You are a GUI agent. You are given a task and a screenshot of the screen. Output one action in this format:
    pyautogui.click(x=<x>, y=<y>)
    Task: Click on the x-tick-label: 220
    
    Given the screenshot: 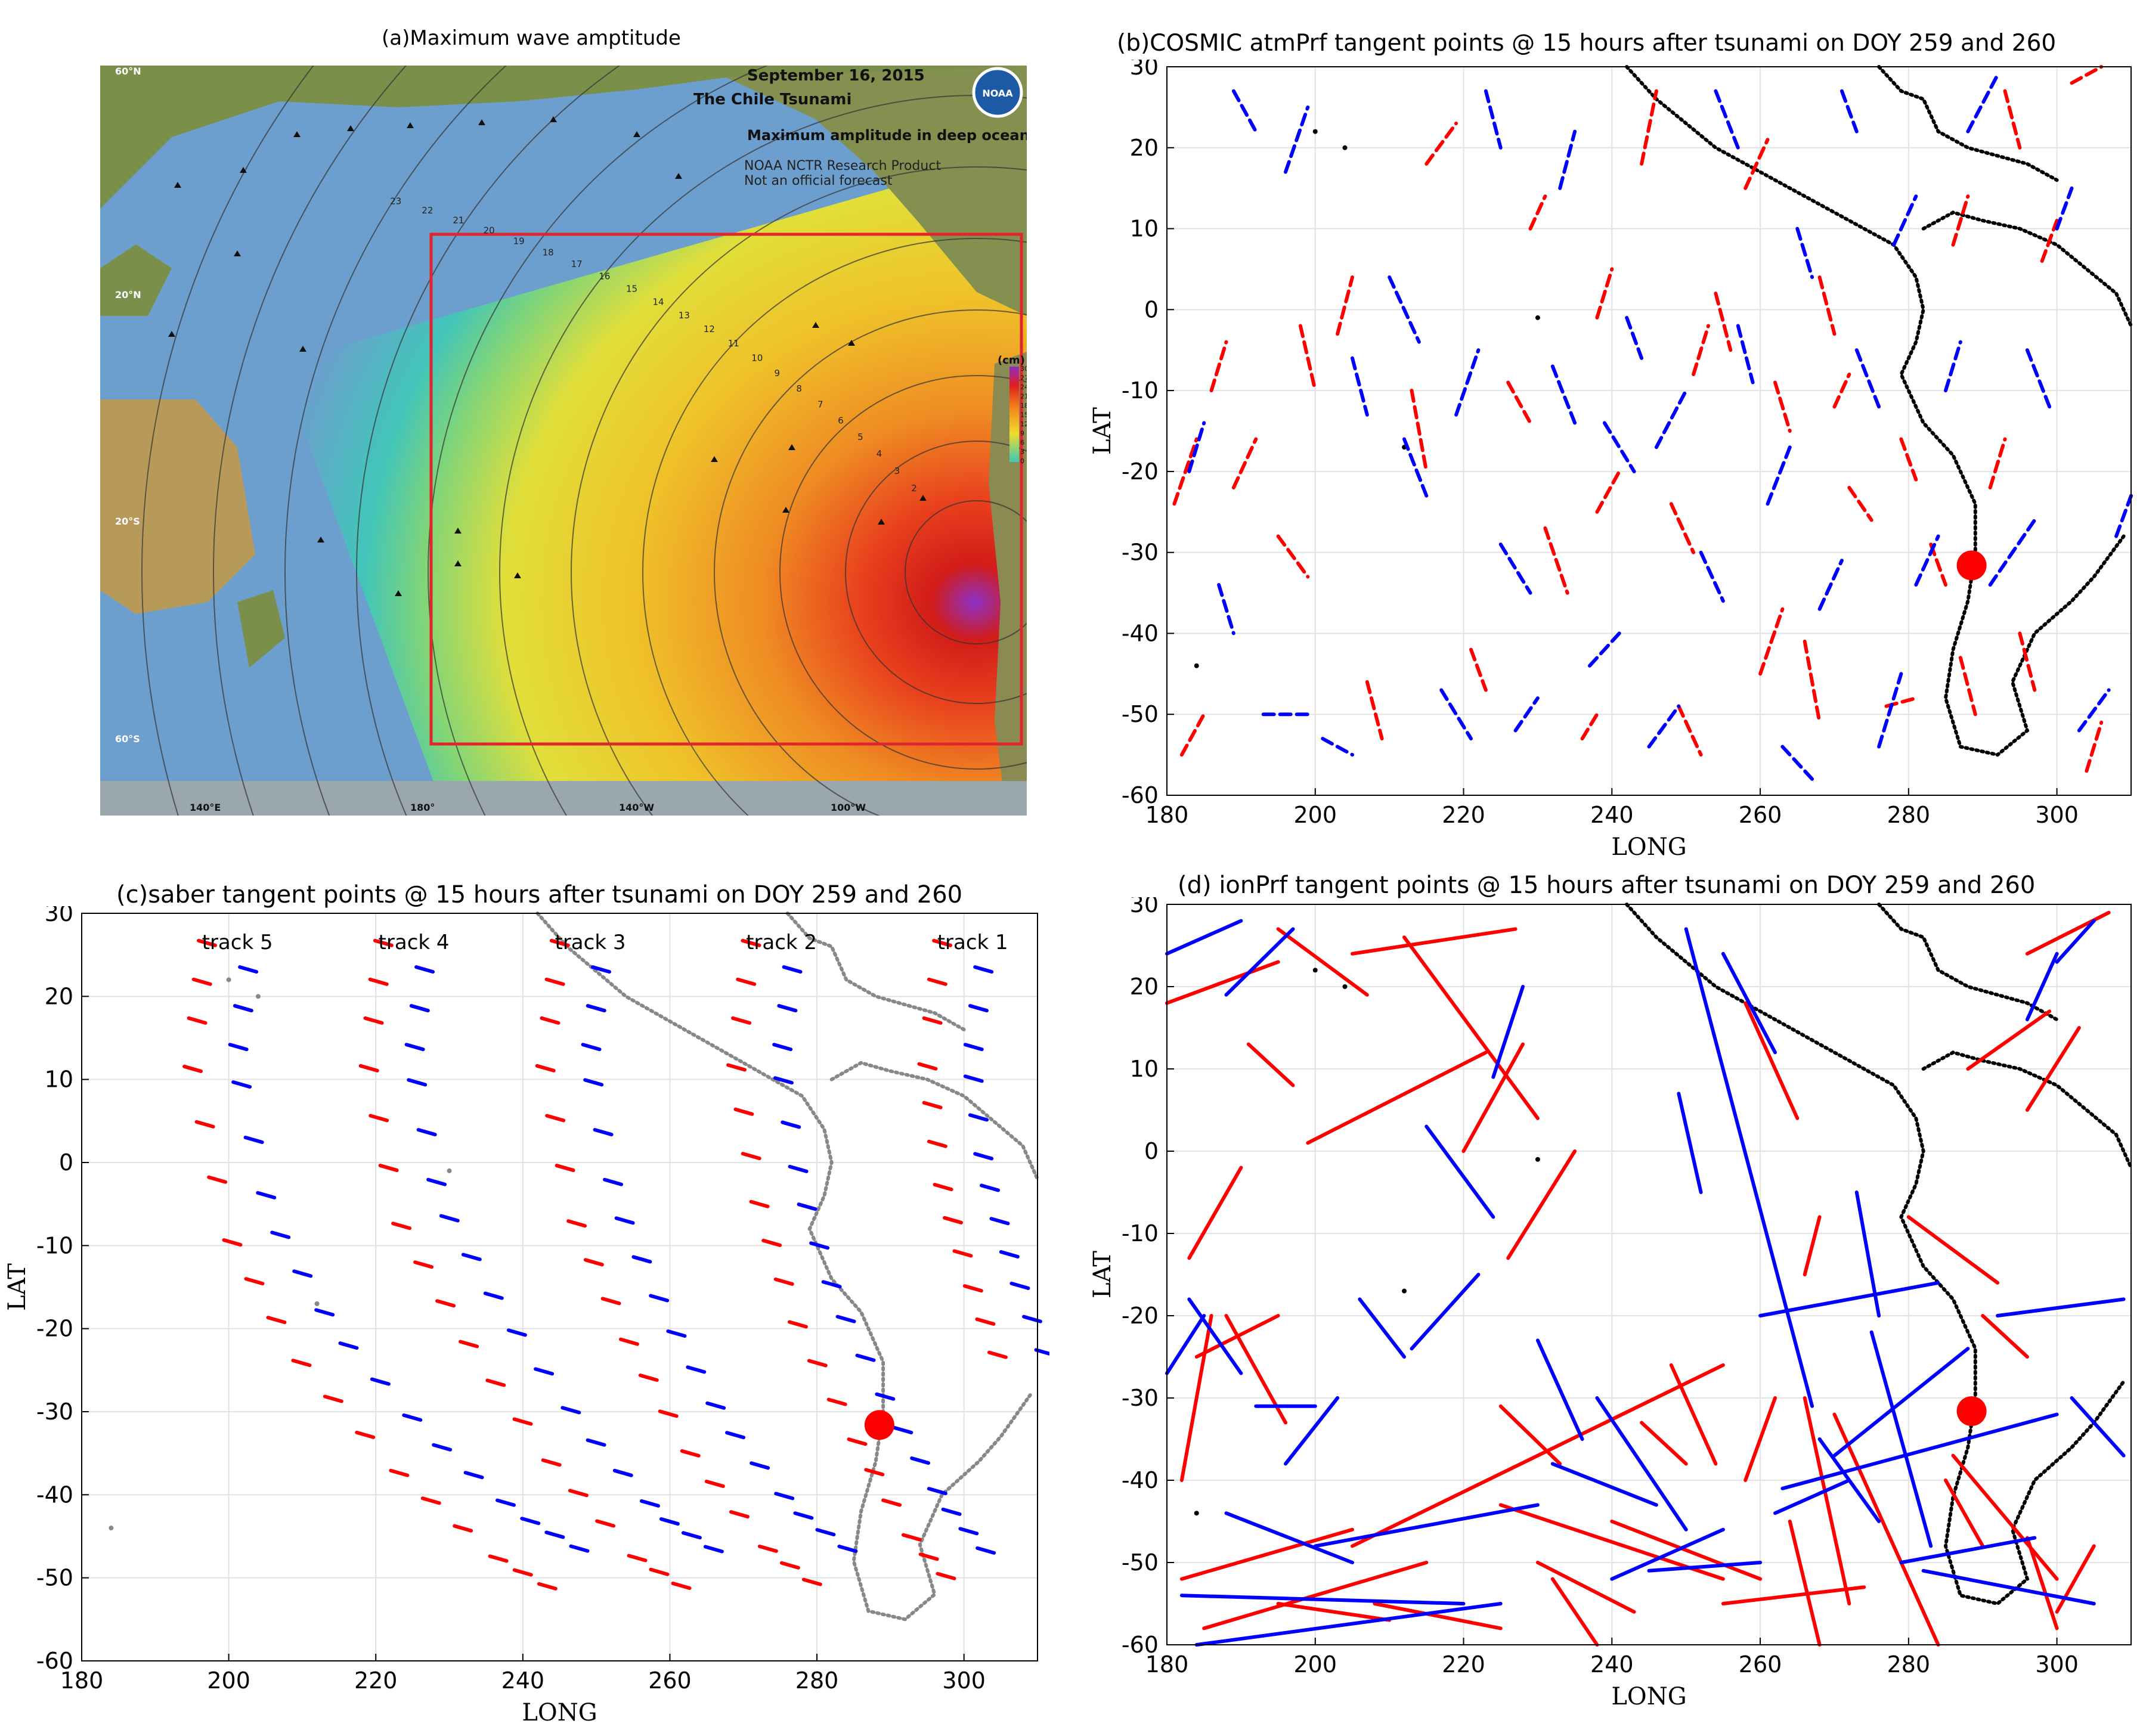 What is the action you would take?
    pyautogui.click(x=1463, y=815)
    